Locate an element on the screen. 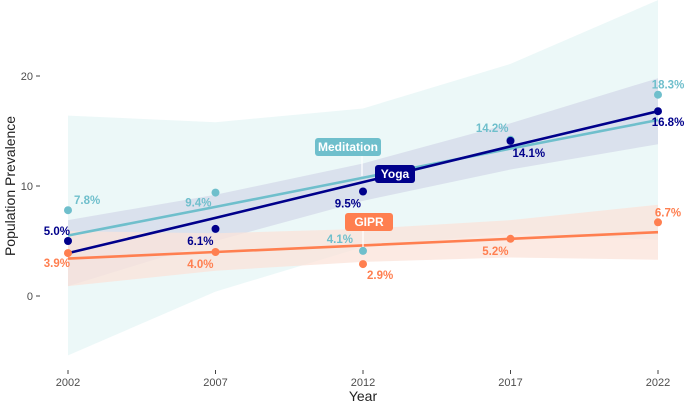 The image size is (685, 408). gipr-series-label: GIPR is located at coordinates (369, 222).